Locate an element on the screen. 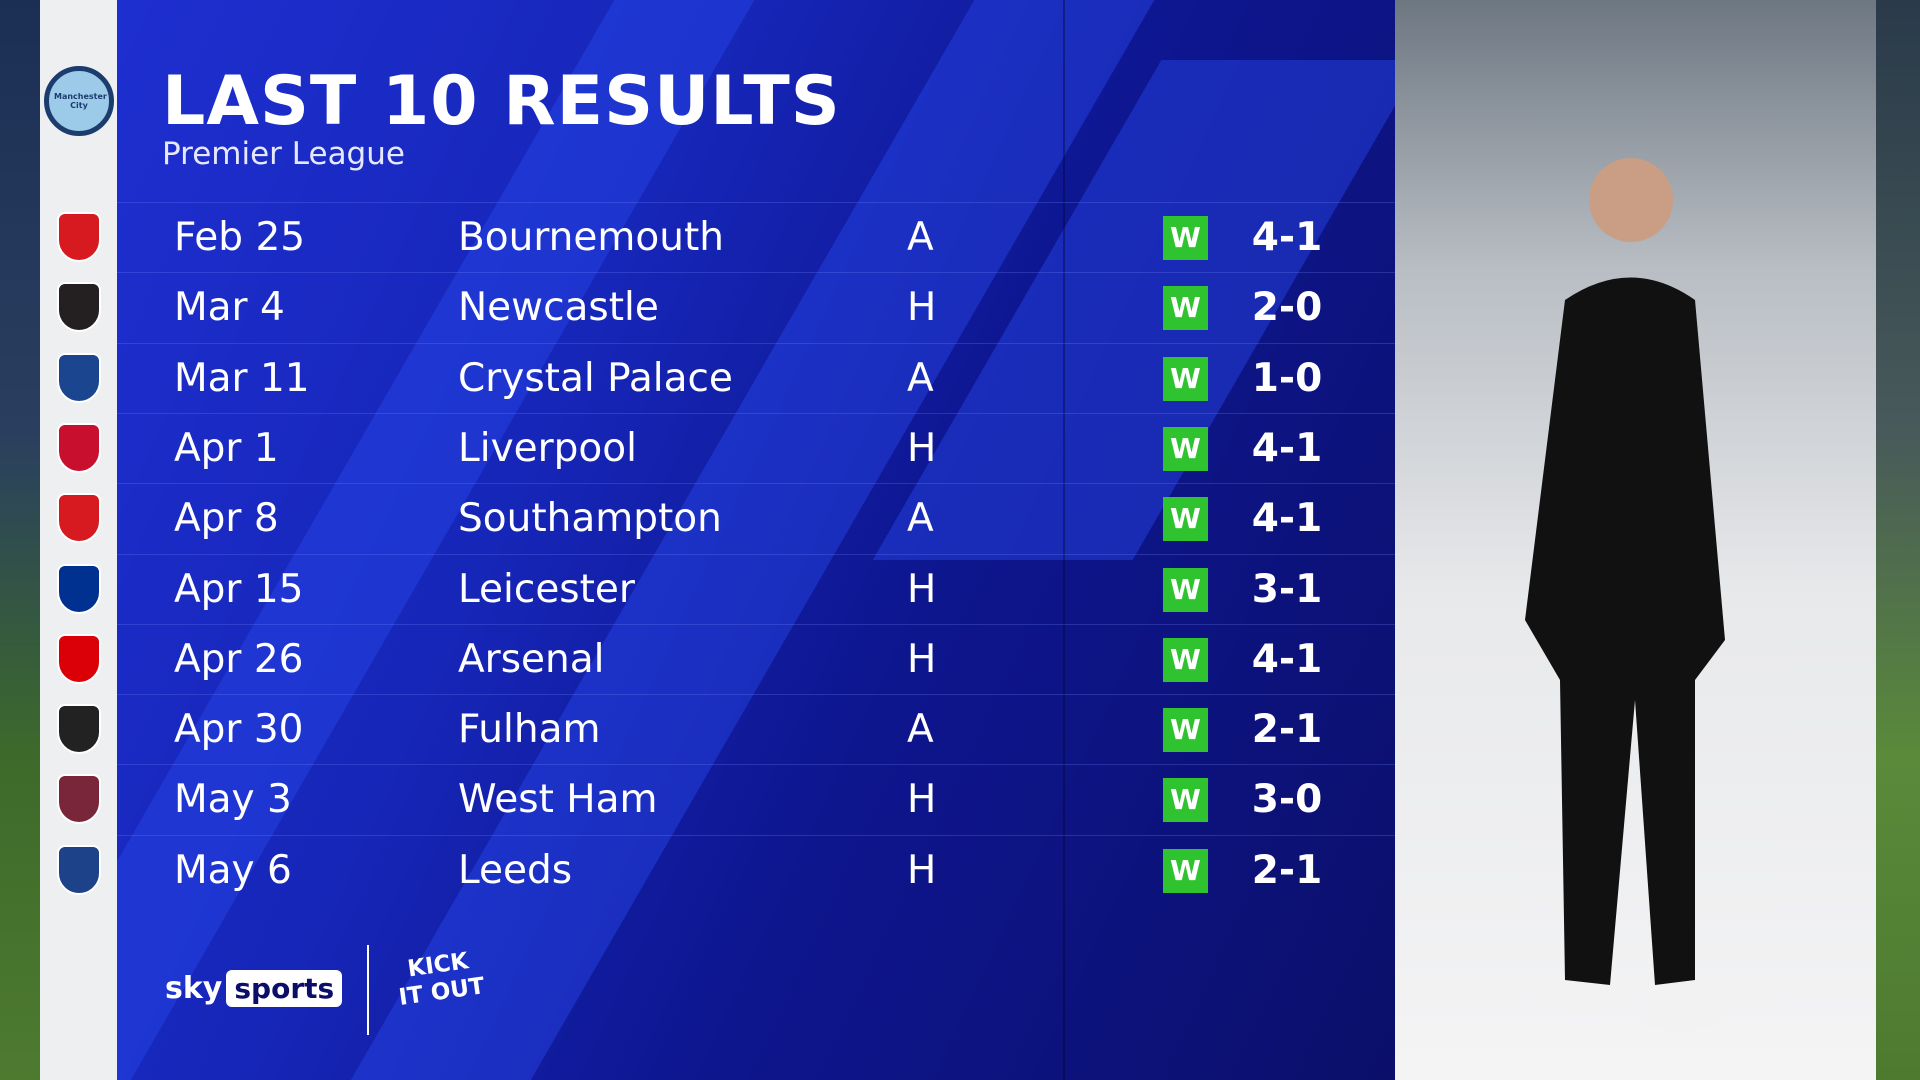 The width and height of the screenshot is (1920, 1080). stadium-background-left is located at coordinates (20, 540).